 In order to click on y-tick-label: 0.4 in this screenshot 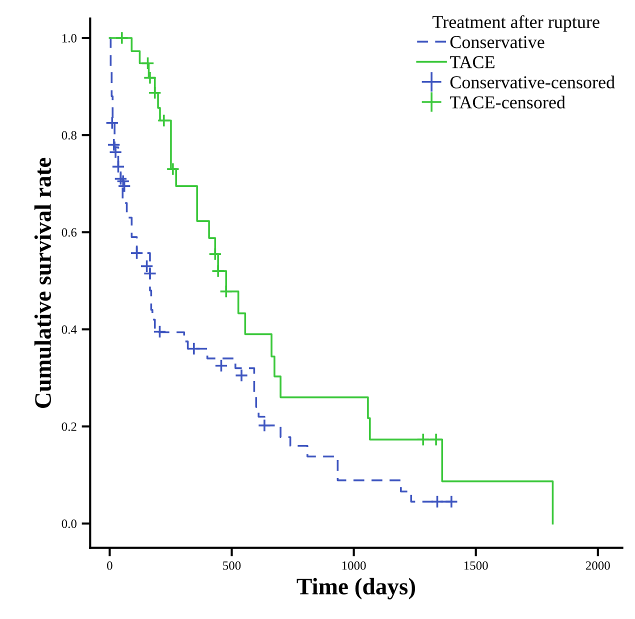, I will do `click(69, 329)`.